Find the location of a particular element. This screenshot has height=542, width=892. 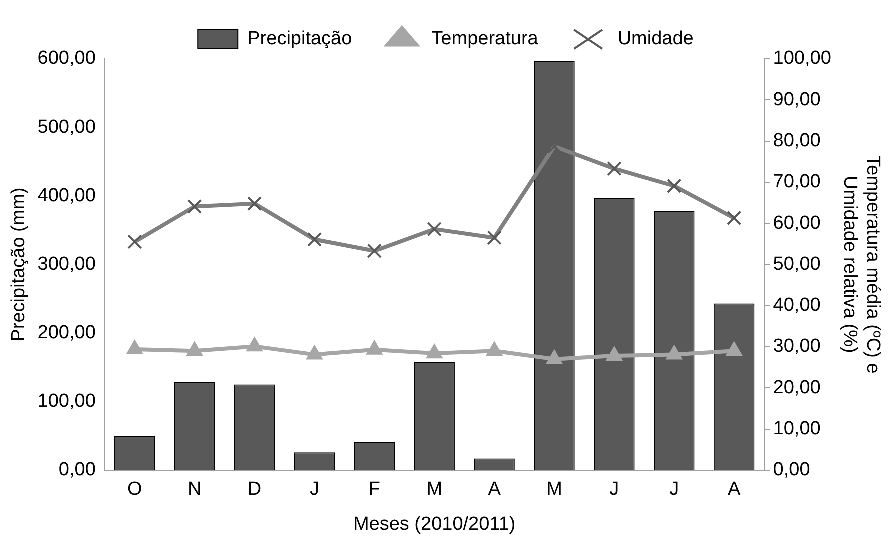

legend-label: Precipitação is located at coordinates (300, 39).